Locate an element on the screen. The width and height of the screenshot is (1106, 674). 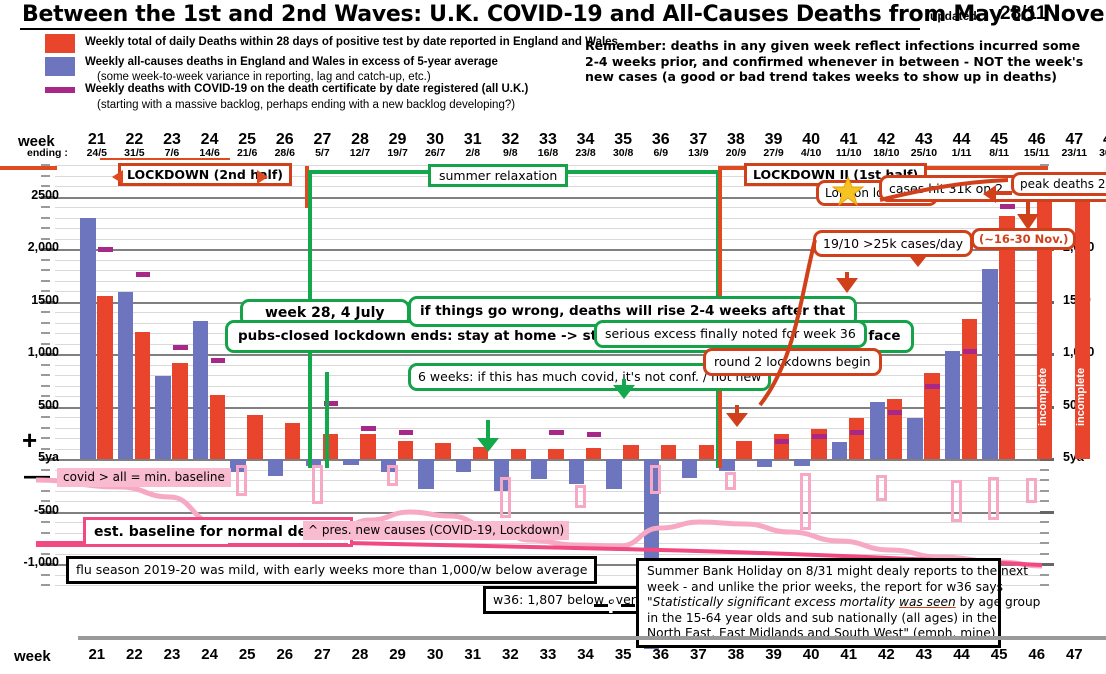
week-number-29: 29 is located at coordinates (397, 139).